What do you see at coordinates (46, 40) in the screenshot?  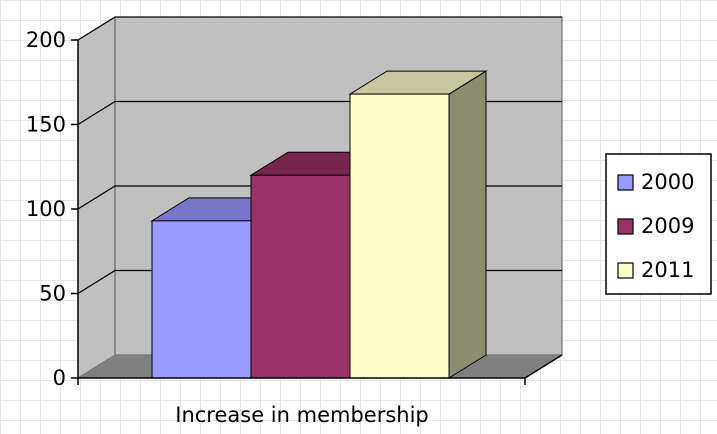 I see `y-tick-label: 200` at bounding box center [46, 40].